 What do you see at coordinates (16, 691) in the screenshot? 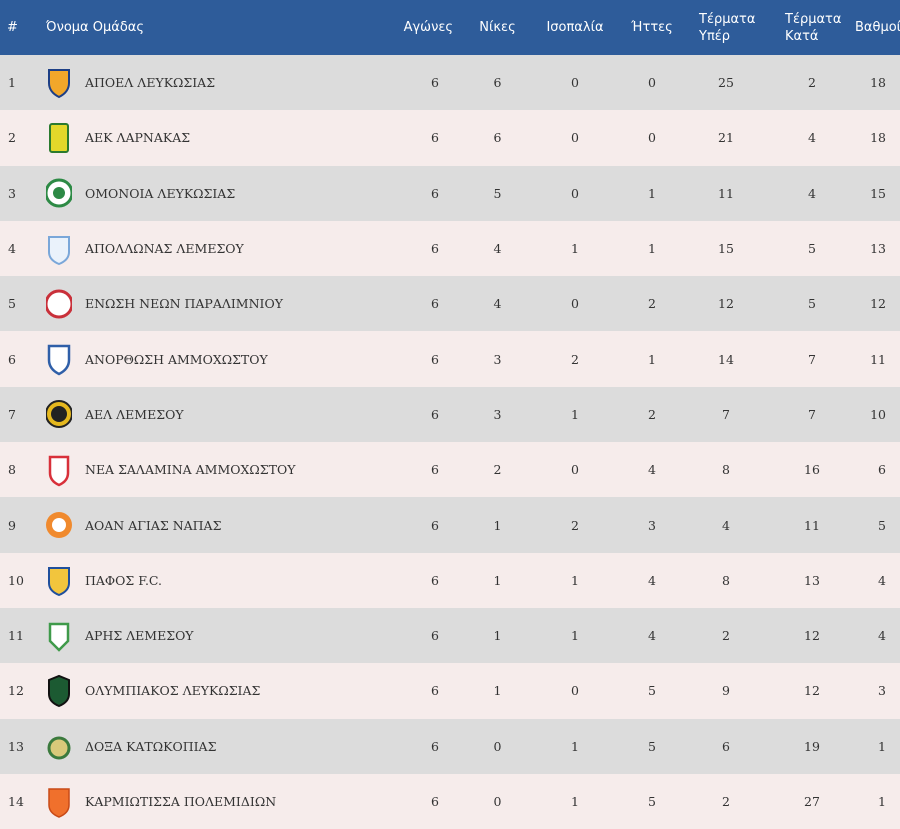
I see `row-position: 12` at bounding box center [16, 691].